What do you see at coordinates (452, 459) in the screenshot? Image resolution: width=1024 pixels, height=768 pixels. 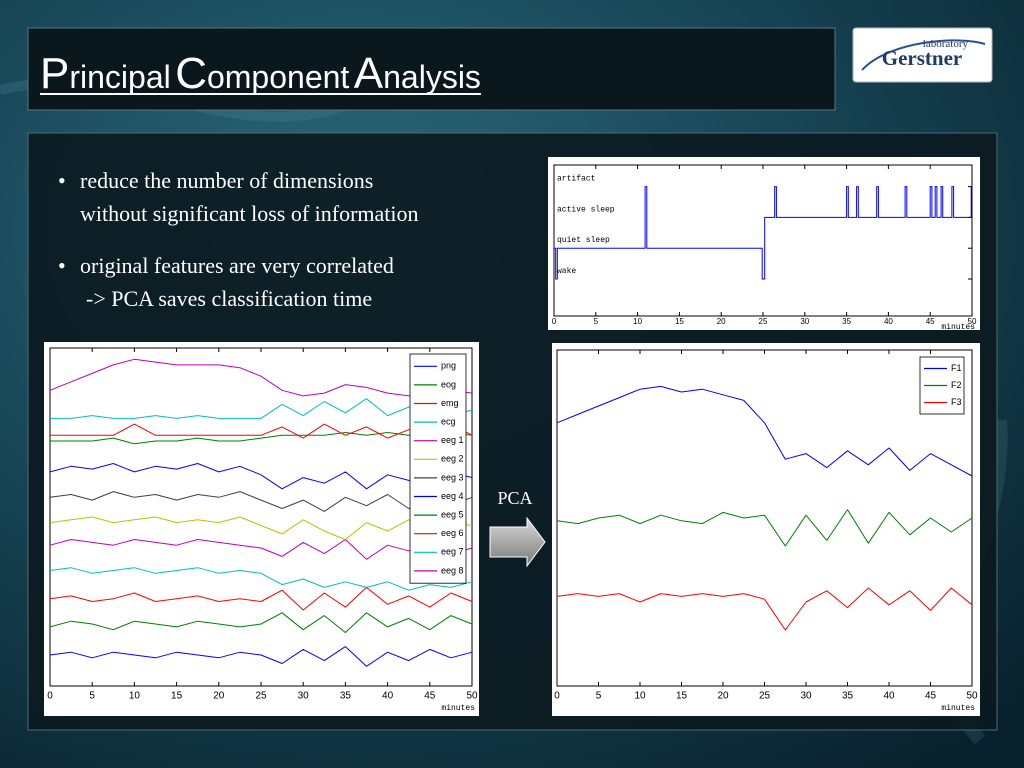 I see `legend-label: eeg 2` at bounding box center [452, 459].